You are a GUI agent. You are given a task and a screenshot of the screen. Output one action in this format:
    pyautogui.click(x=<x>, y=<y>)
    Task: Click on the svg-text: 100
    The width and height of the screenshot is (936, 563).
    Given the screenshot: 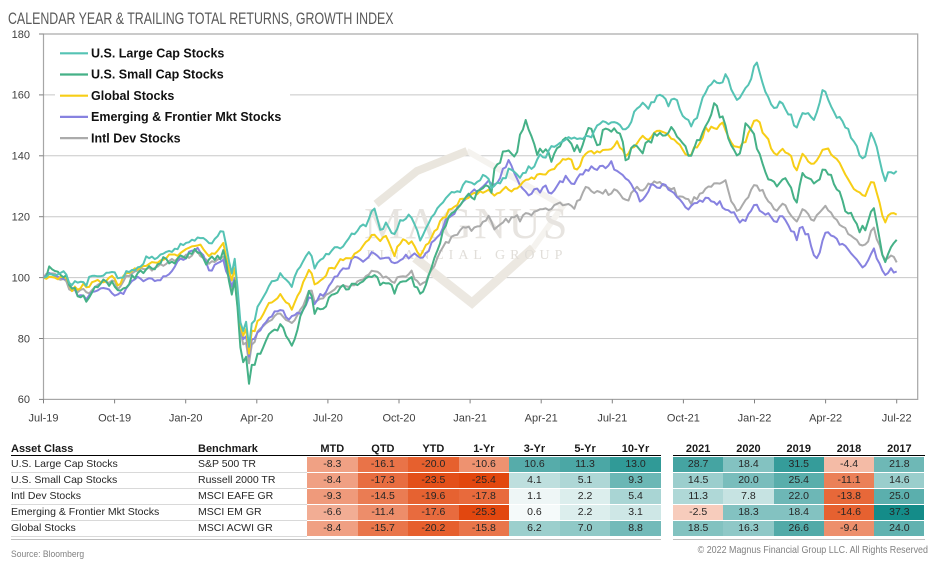 What is the action you would take?
    pyautogui.click(x=21, y=278)
    